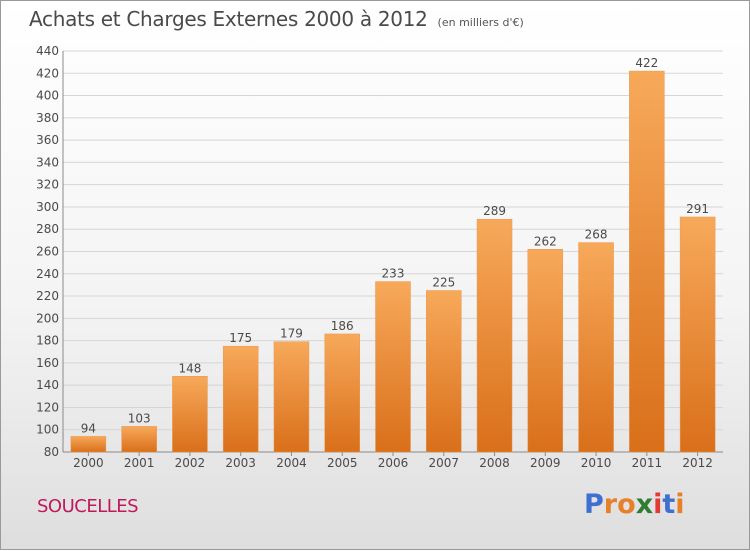 The image size is (750, 551). Describe the element at coordinates (47, 274) in the screenshot. I see `y-tick-label: 240` at that location.